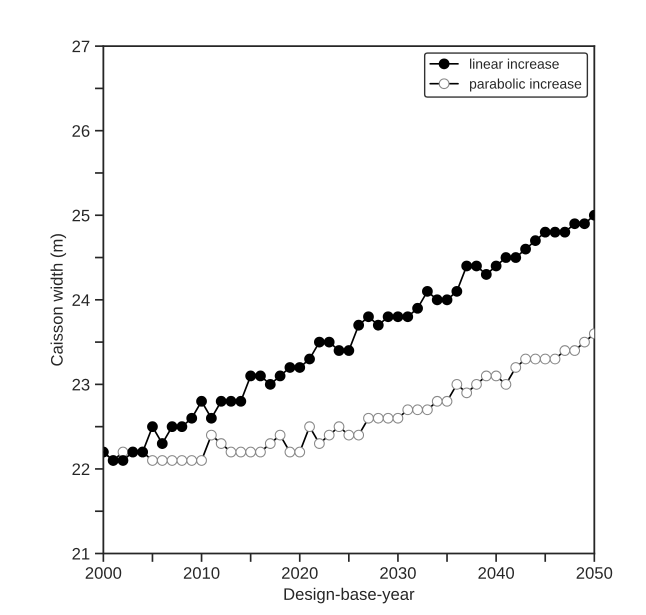 The width and height of the screenshot is (646, 615). Describe the element at coordinates (81, 384) in the screenshot. I see `y-tick-label: 23` at that location.